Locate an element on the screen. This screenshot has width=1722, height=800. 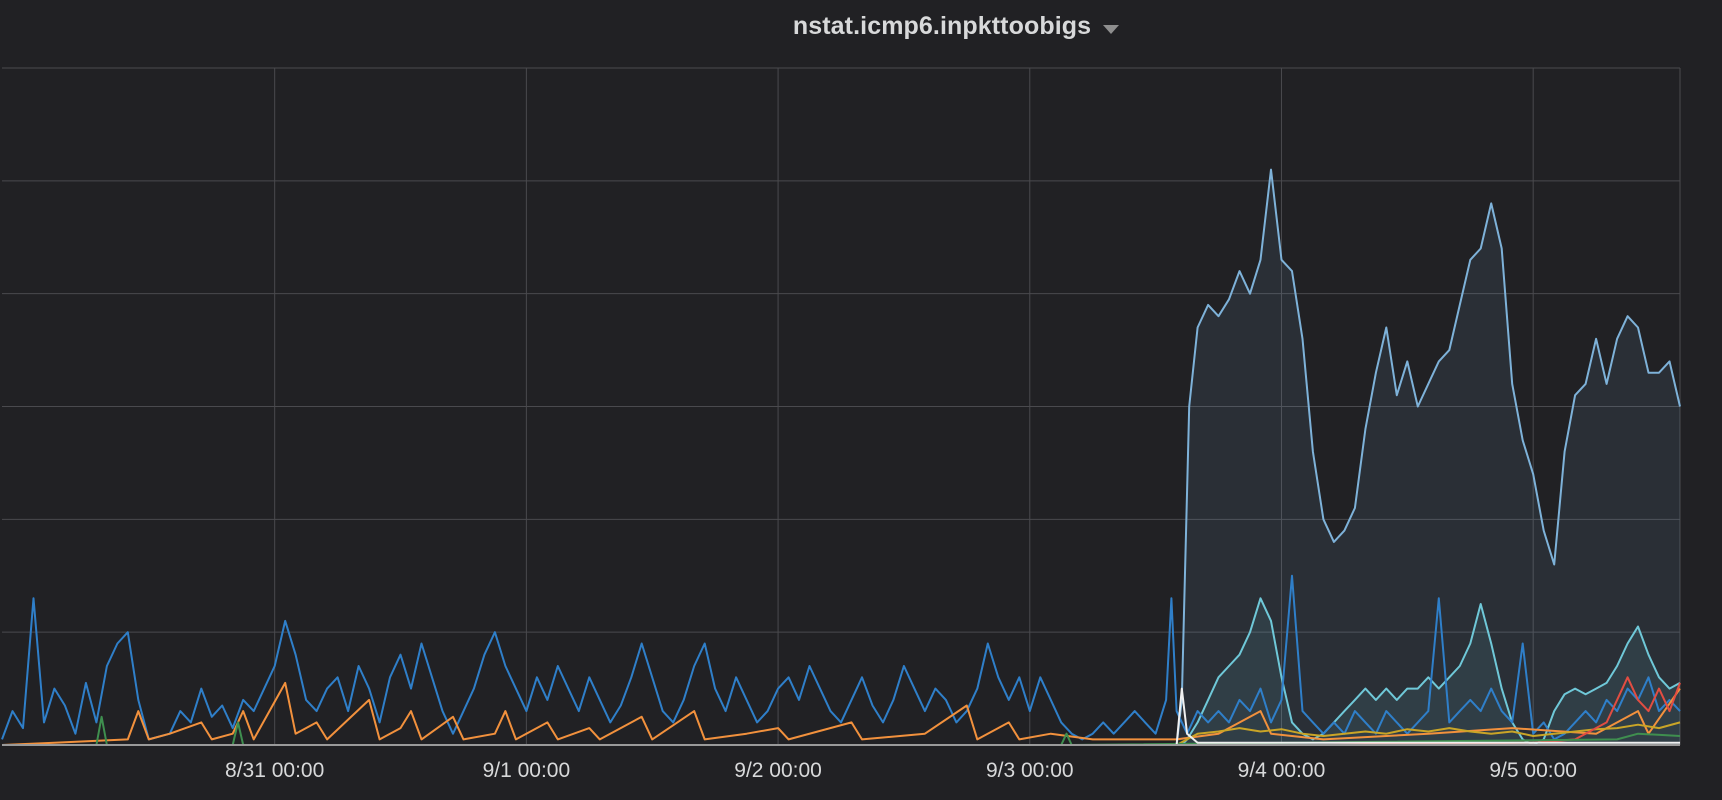
x-tick-label: 9/2 00:00 is located at coordinates (778, 770).